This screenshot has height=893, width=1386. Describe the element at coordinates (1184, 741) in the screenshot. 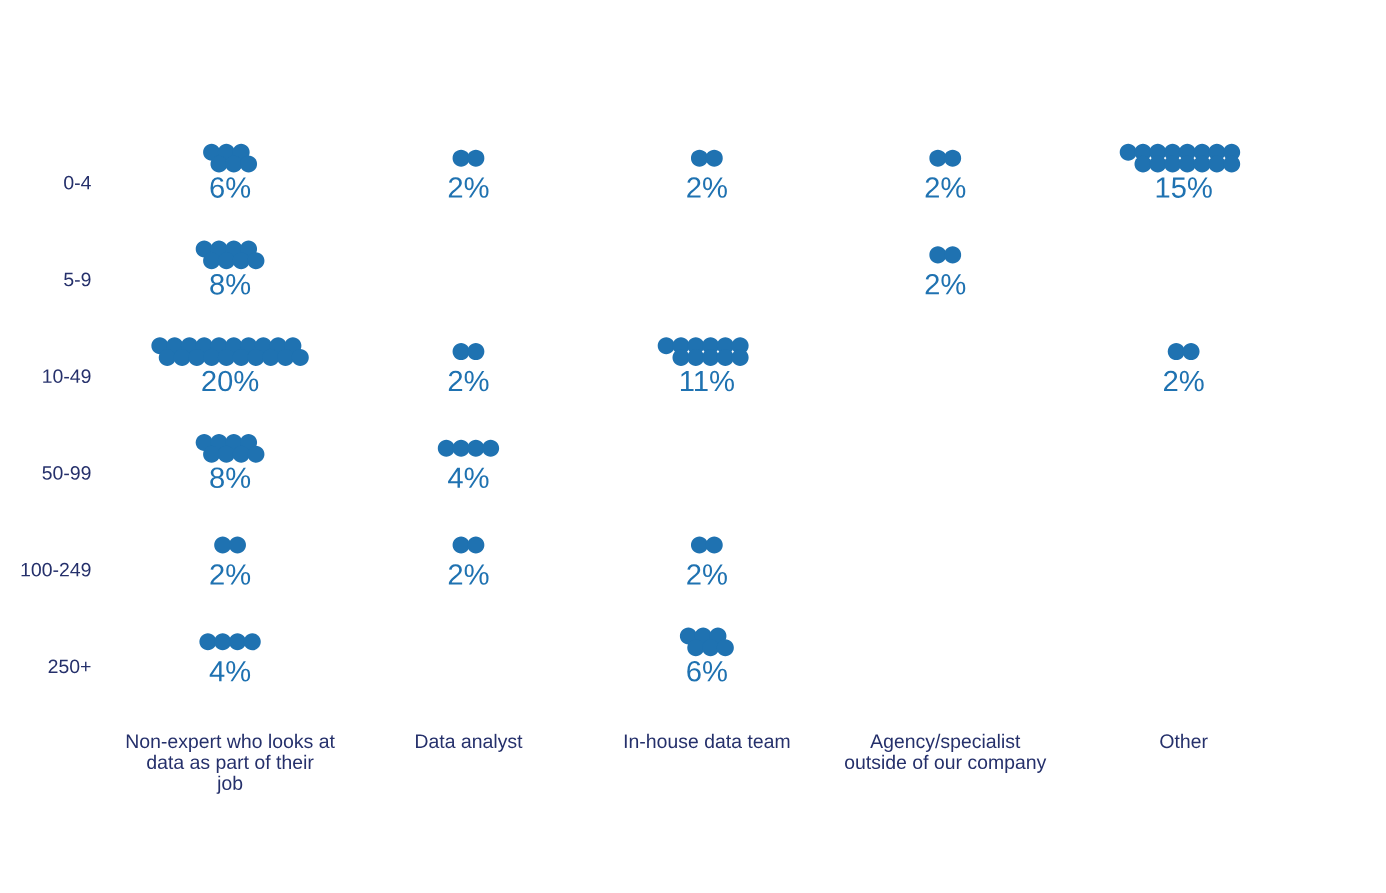

I see `x-tick-label: Other` at that location.